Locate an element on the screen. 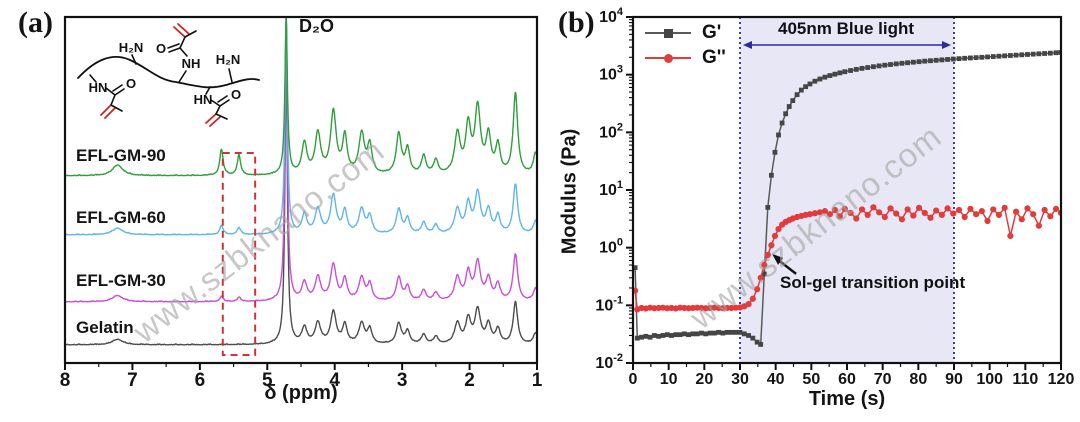 Image resolution: width=1080 pixels, height=422 pixels. svg-text: 8 is located at coordinates (65, 380).